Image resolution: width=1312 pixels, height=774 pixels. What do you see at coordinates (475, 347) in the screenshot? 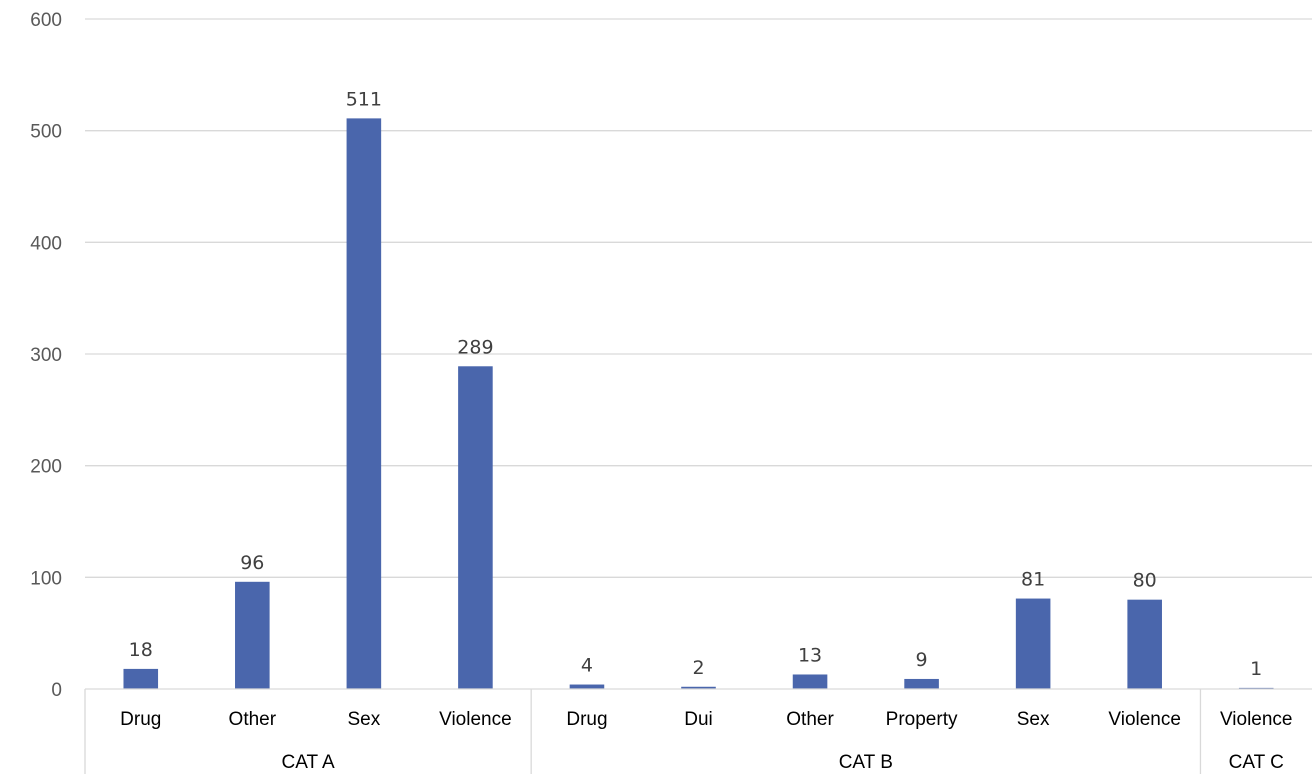
I see `data-label: 289` at bounding box center [475, 347].